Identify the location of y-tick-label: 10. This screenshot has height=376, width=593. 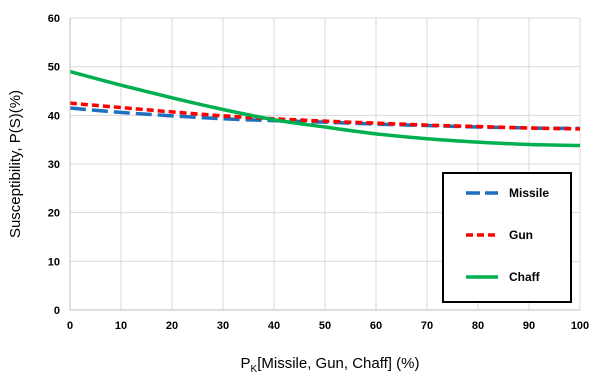
(54, 262).